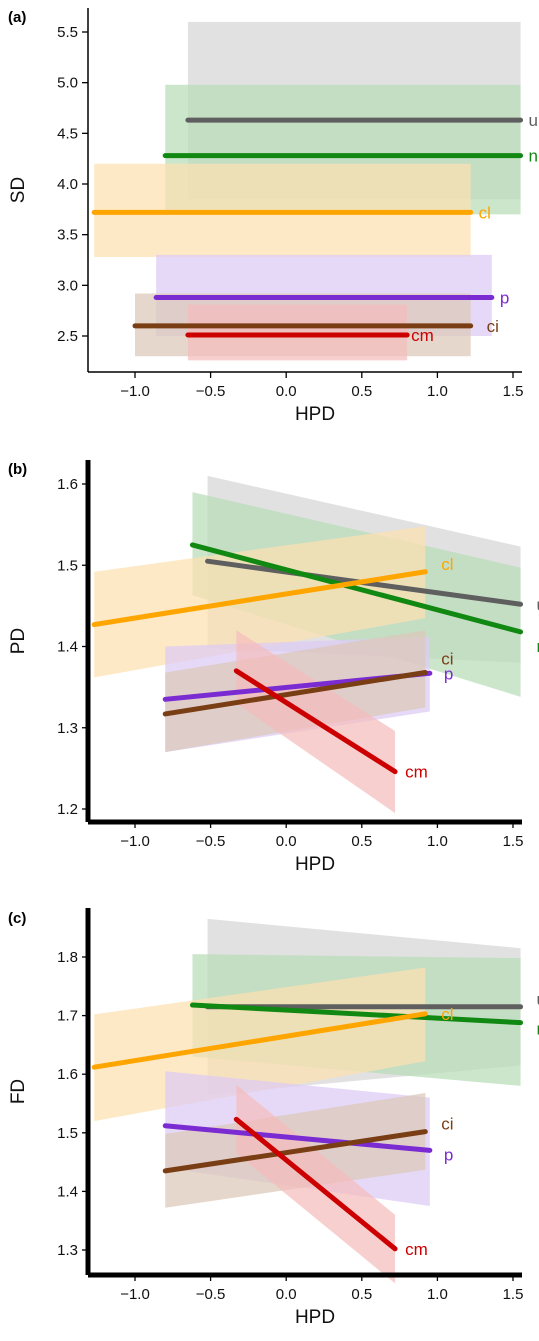 The height and width of the screenshot is (1341, 539). What do you see at coordinates (67, 83) in the screenshot?
I see `y-tick-label: 5.0` at bounding box center [67, 83].